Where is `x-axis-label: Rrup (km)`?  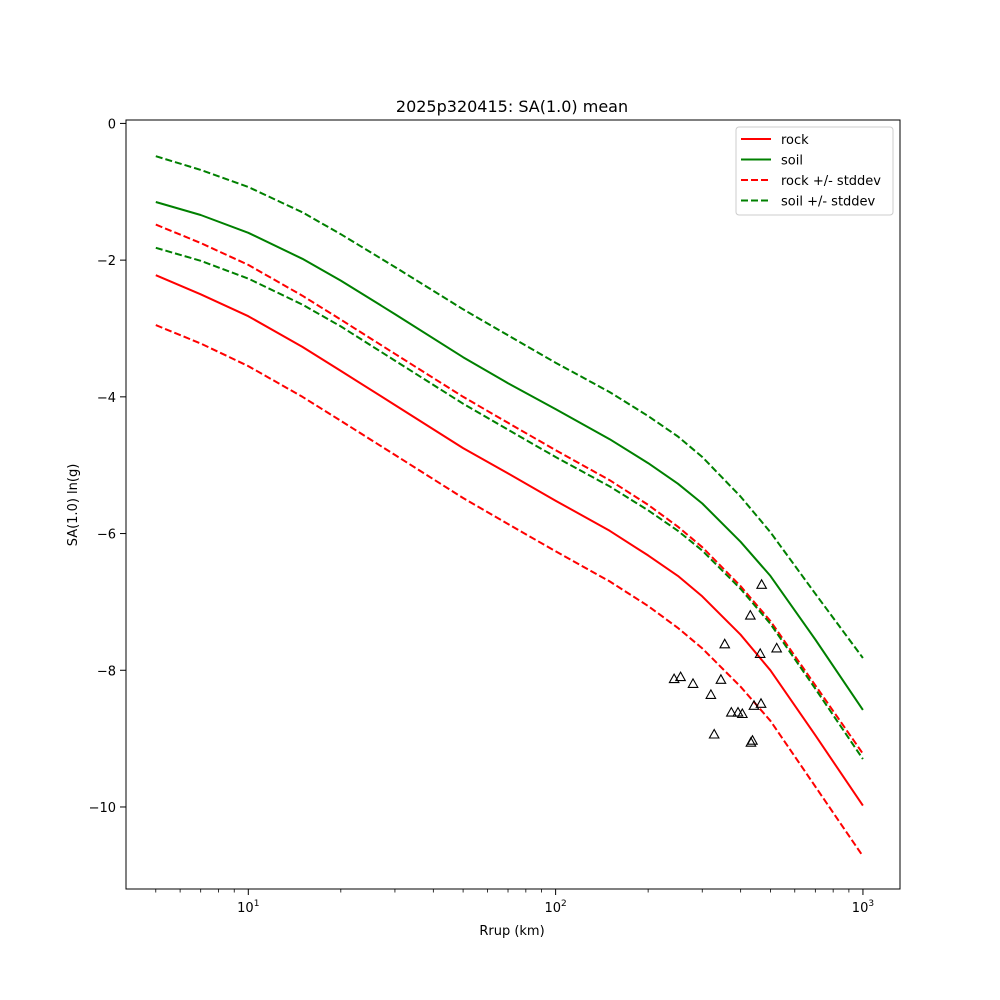
x-axis-label: Rrup (km) is located at coordinates (511, 931).